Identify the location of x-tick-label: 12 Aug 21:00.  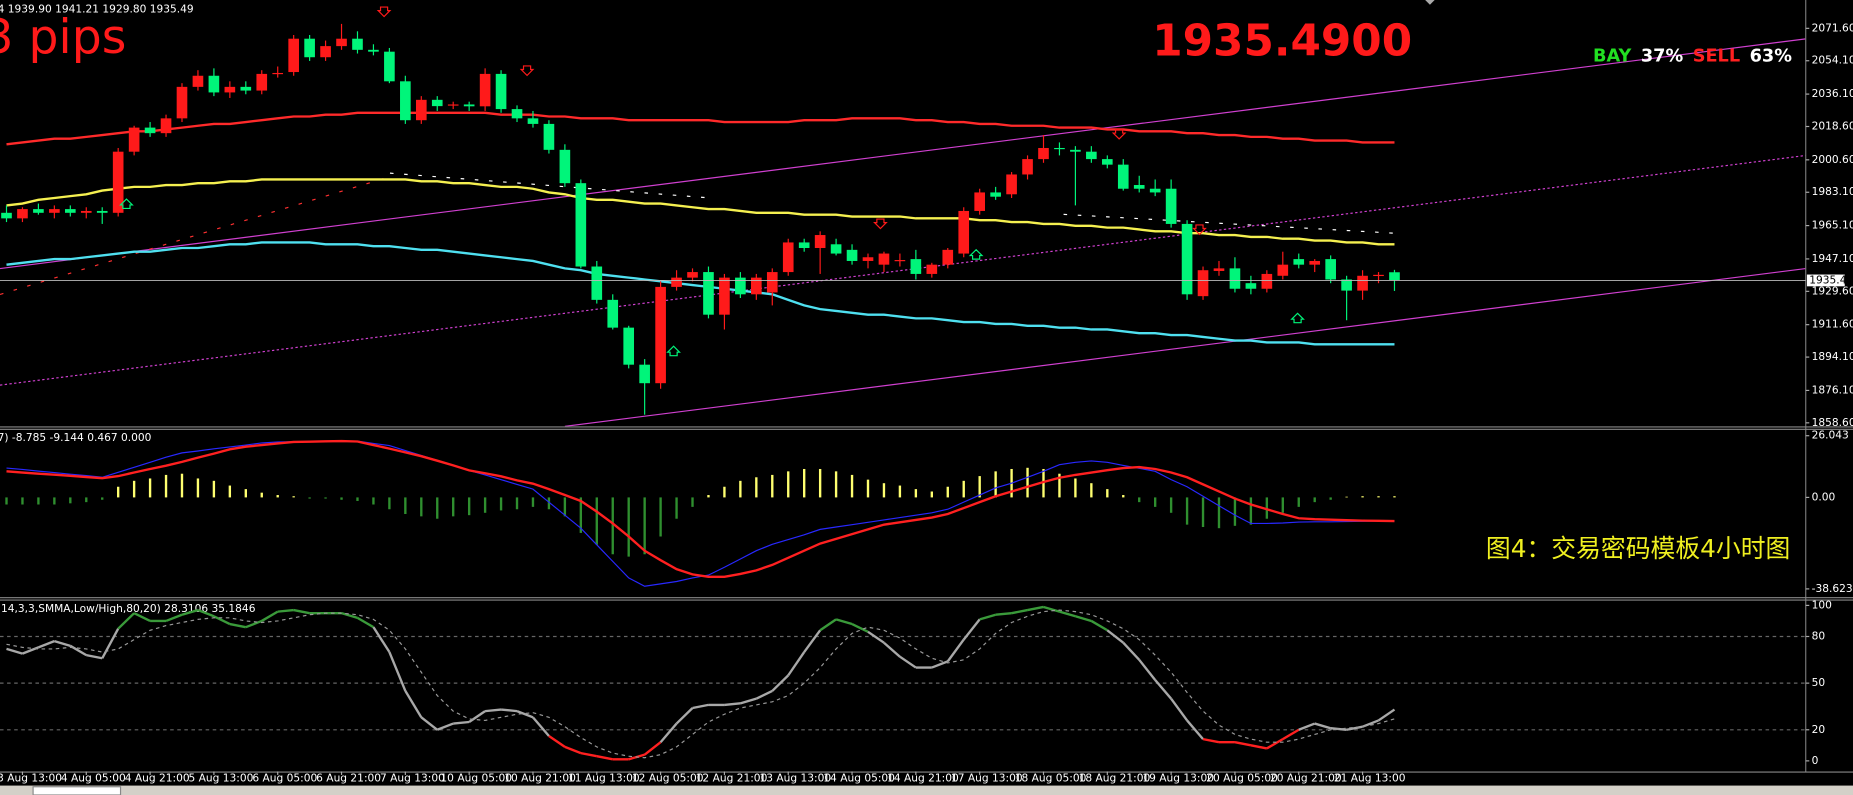
(732, 778).